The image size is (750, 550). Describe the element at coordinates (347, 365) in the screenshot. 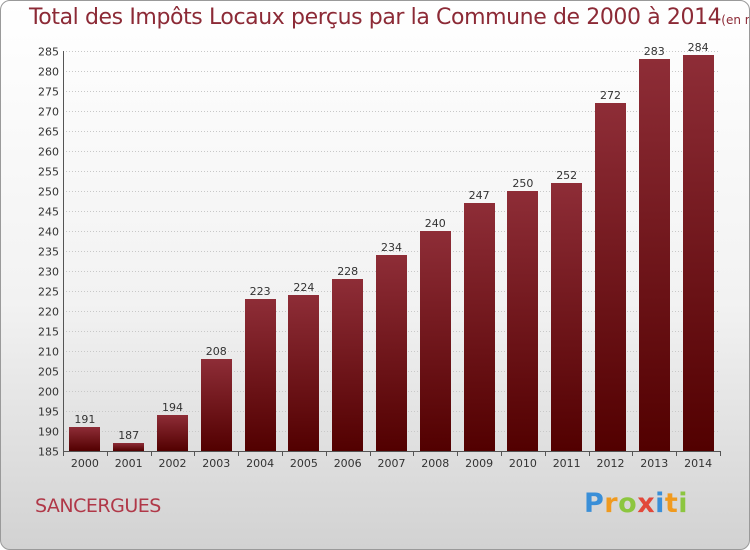

I see `bar-2006` at that location.